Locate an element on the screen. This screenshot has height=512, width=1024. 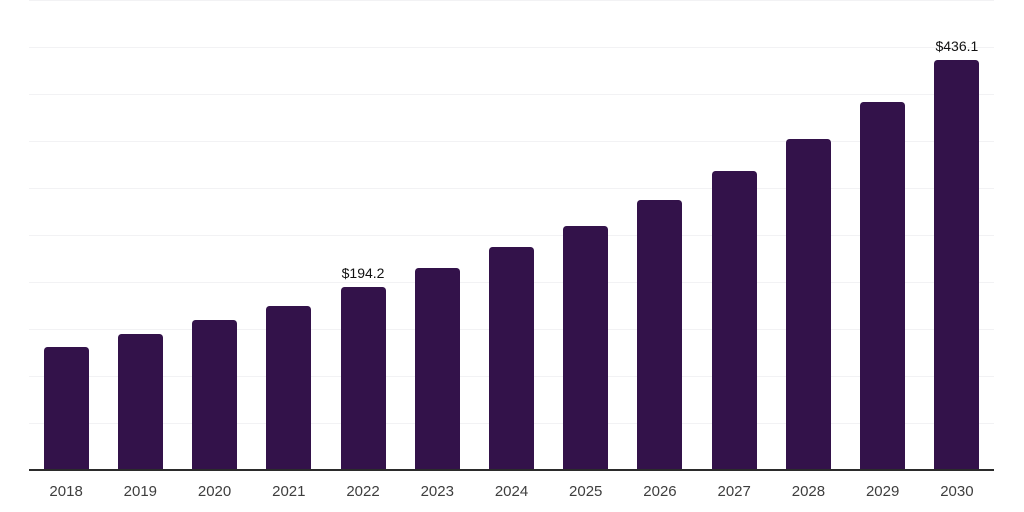
x-axis-label-2027: 2027 is located at coordinates (734, 491).